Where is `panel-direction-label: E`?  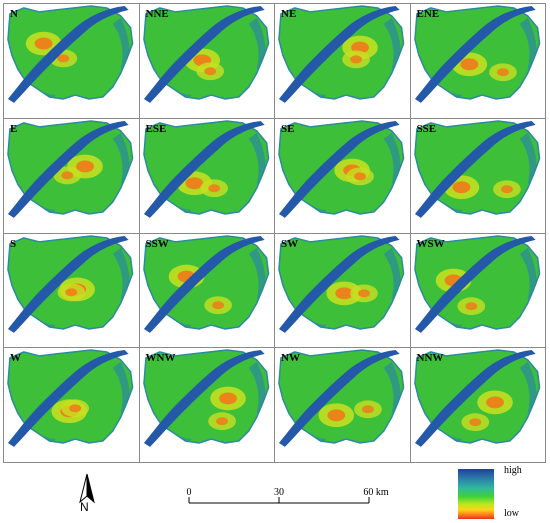
panel-direction-label: E is located at coordinates (14, 128).